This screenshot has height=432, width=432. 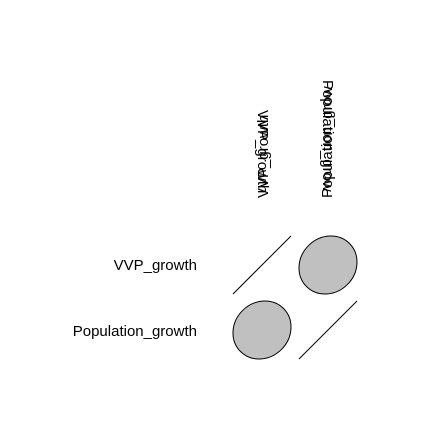 What do you see at coordinates (327, 136) in the screenshot?
I see `column-label-population-growth-mirror: Population_grow` at bounding box center [327, 136].